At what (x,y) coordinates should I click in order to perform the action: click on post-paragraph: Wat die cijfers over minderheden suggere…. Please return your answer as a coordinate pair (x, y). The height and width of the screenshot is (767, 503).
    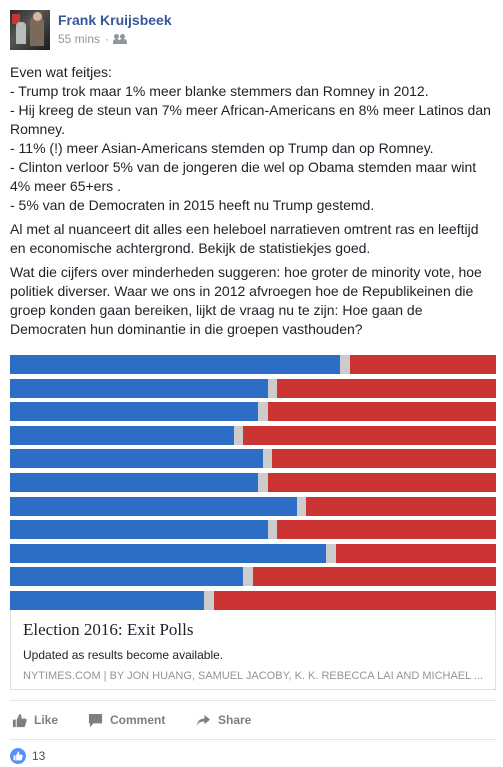
    Looking at the image, I should click on (253, 301).